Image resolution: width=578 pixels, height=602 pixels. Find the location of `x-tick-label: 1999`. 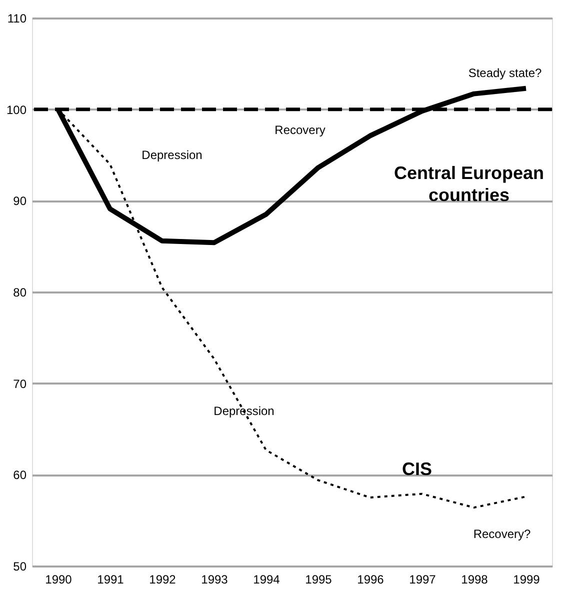

x-tick-label: 1999 is located at coordinates (526, 579).